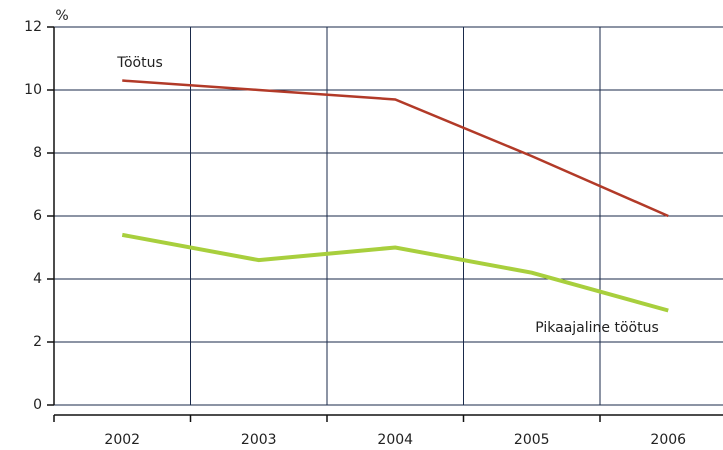 The width and height of the screenshot is (723, 450). What do you see at coordinates (37, 216) in the screenshot?
I see `y-tick-label: 6` at bounding box center [37, 216].